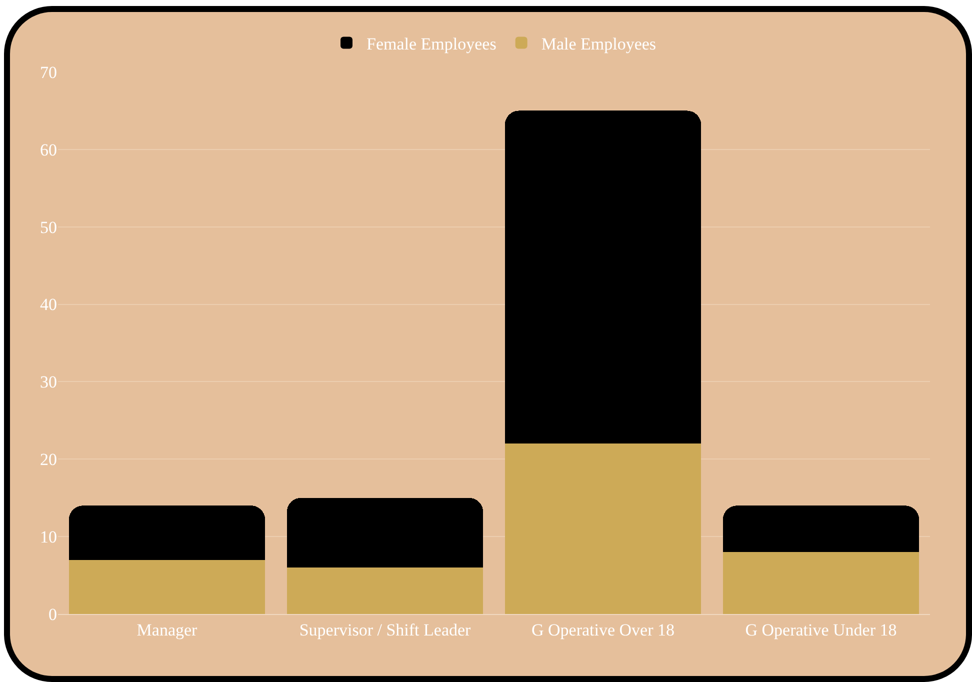  What do you see at coordinates (385, 630) in the screenshot?
I see `x-tick-label: Supervisor / Shift Leader` at bounding box center [385, 630].